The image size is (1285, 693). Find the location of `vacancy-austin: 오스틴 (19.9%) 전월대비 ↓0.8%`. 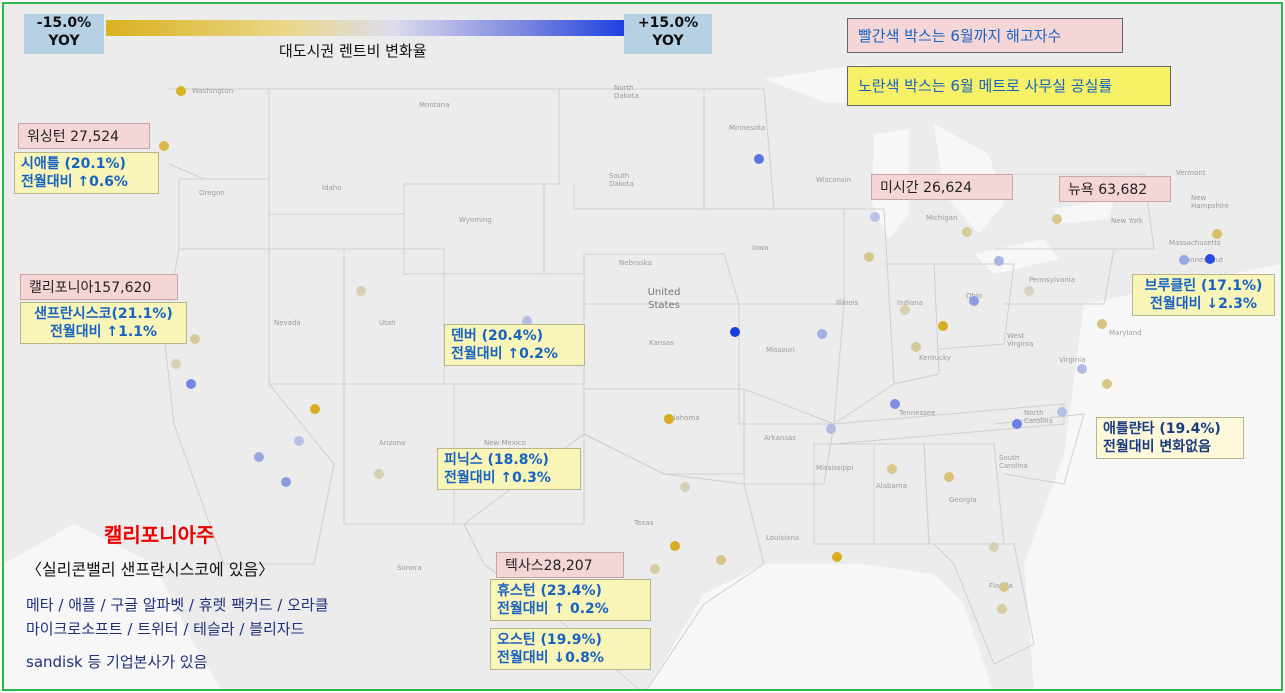

vacancy-austin: 오스틴 (19.9%) 전월대비 ↓0.8% is located at coordinates (570, 649).